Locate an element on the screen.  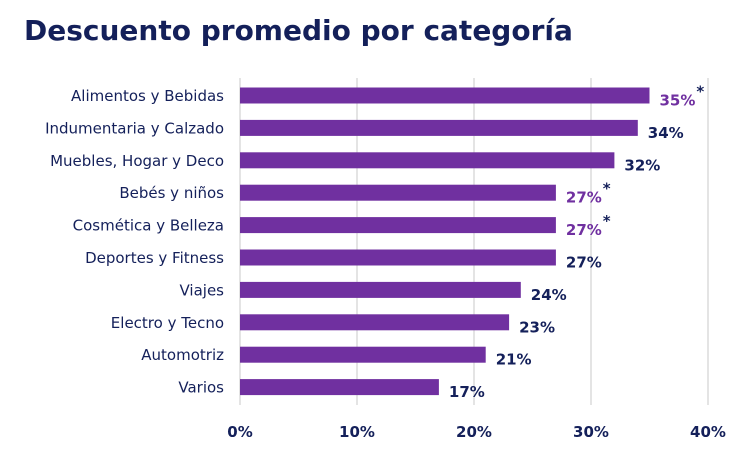
category-label: Cosmética y Belleza is located at coordinates (148, 226).